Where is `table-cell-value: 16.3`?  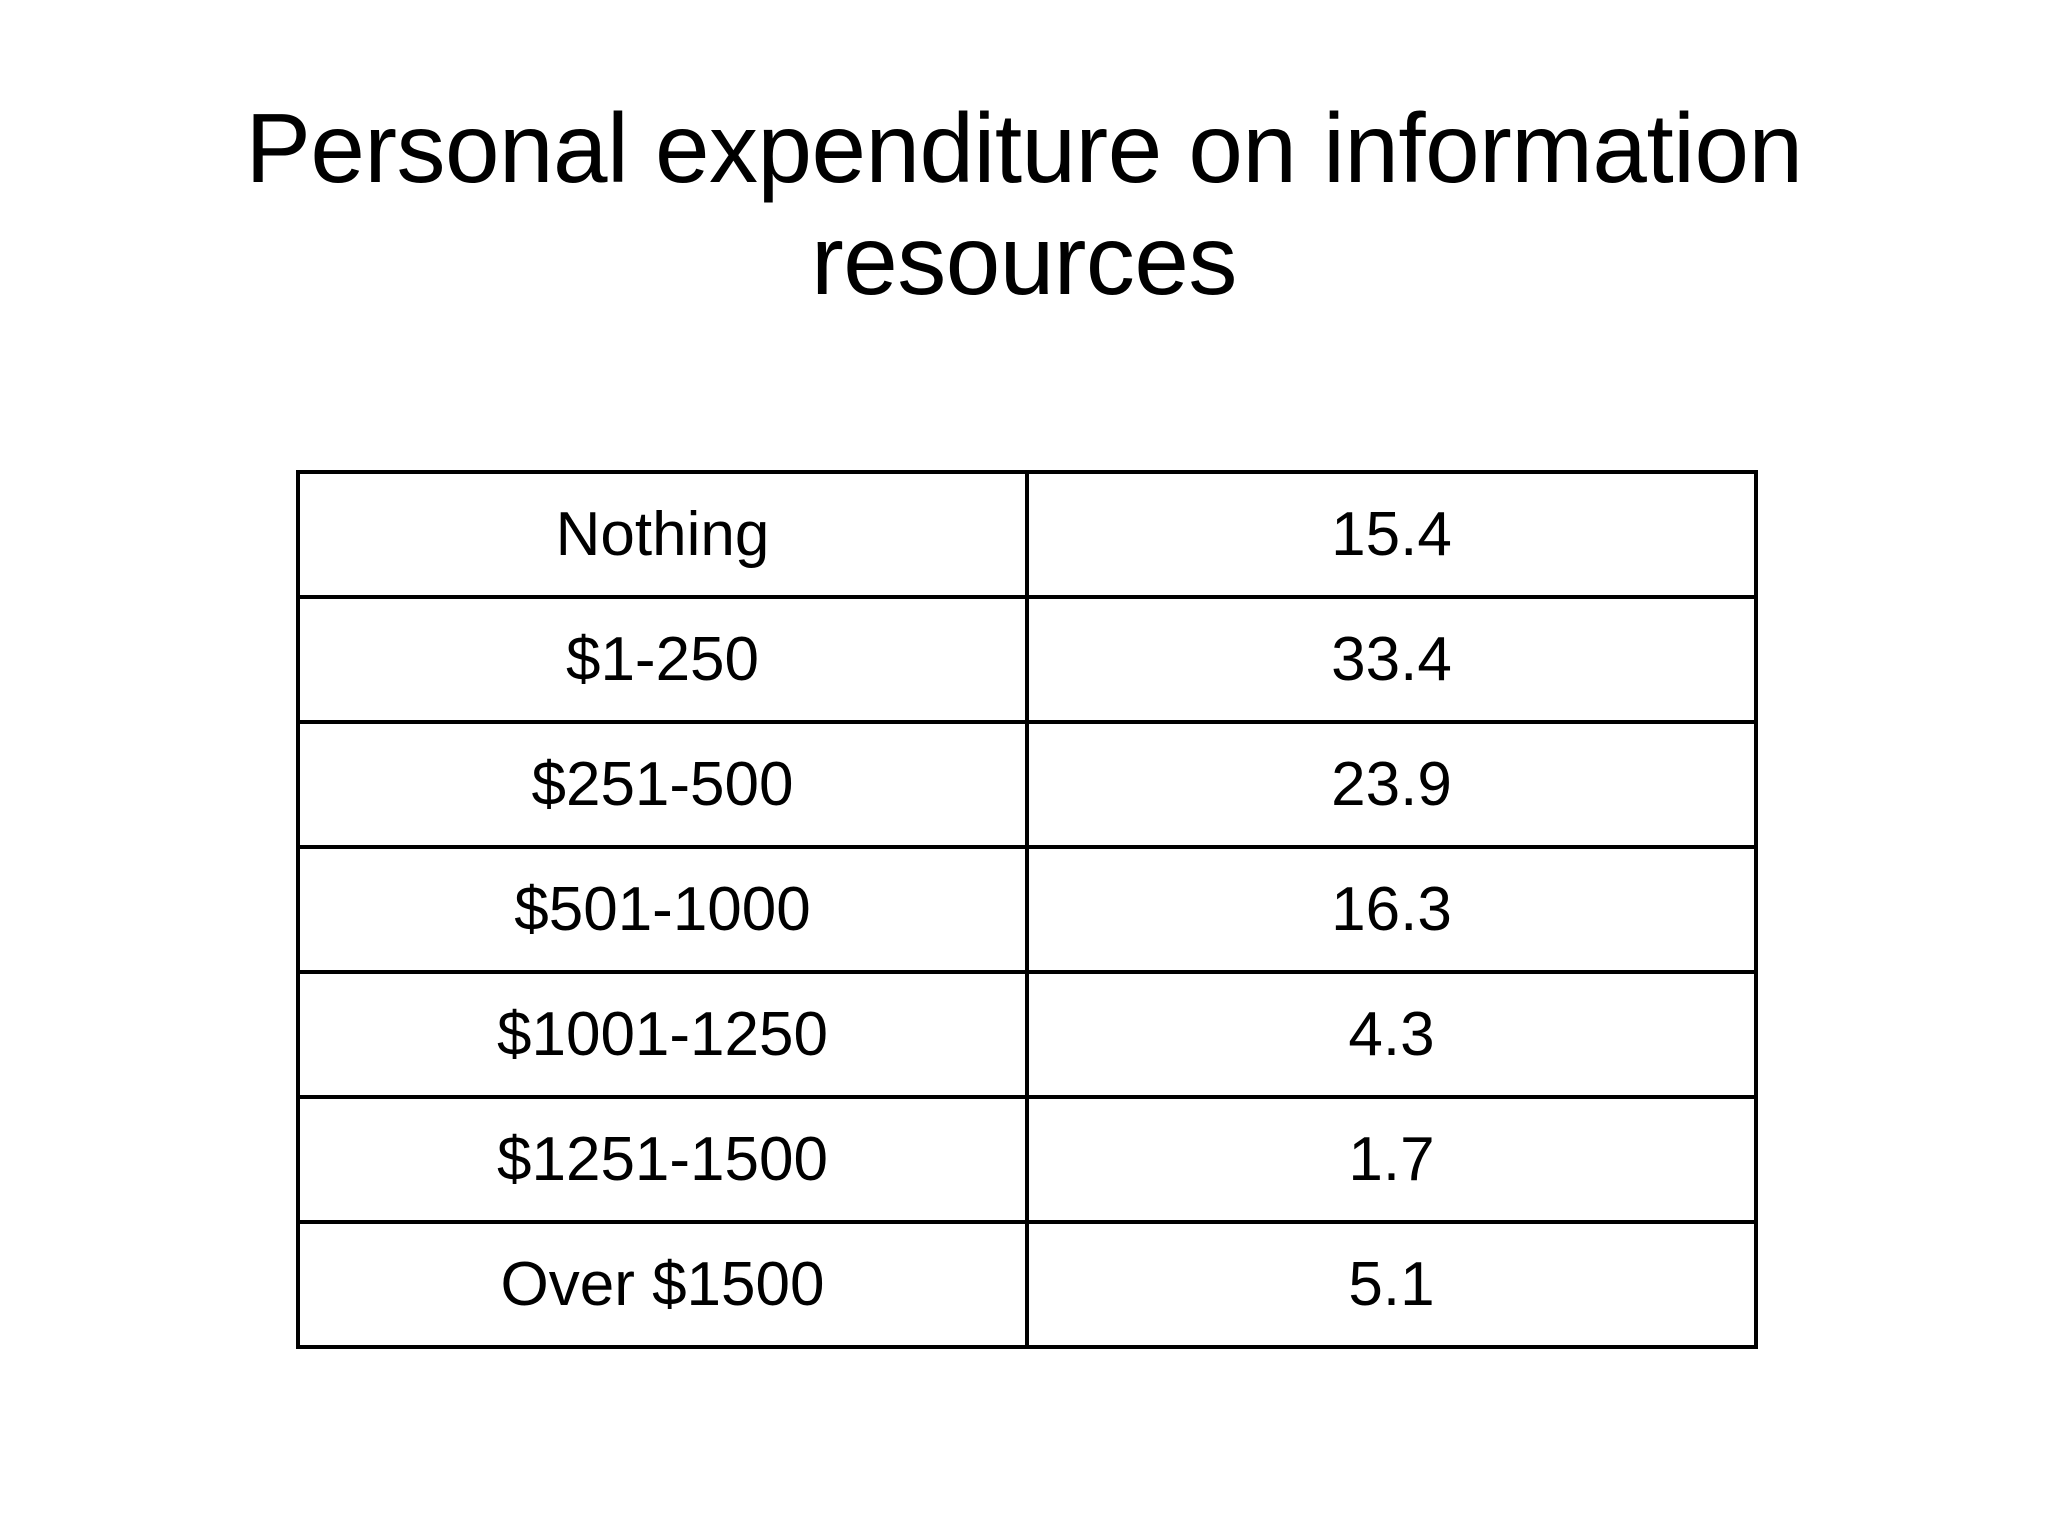
table-cell-value: 16.3 is located at coordinates (1391, 909).